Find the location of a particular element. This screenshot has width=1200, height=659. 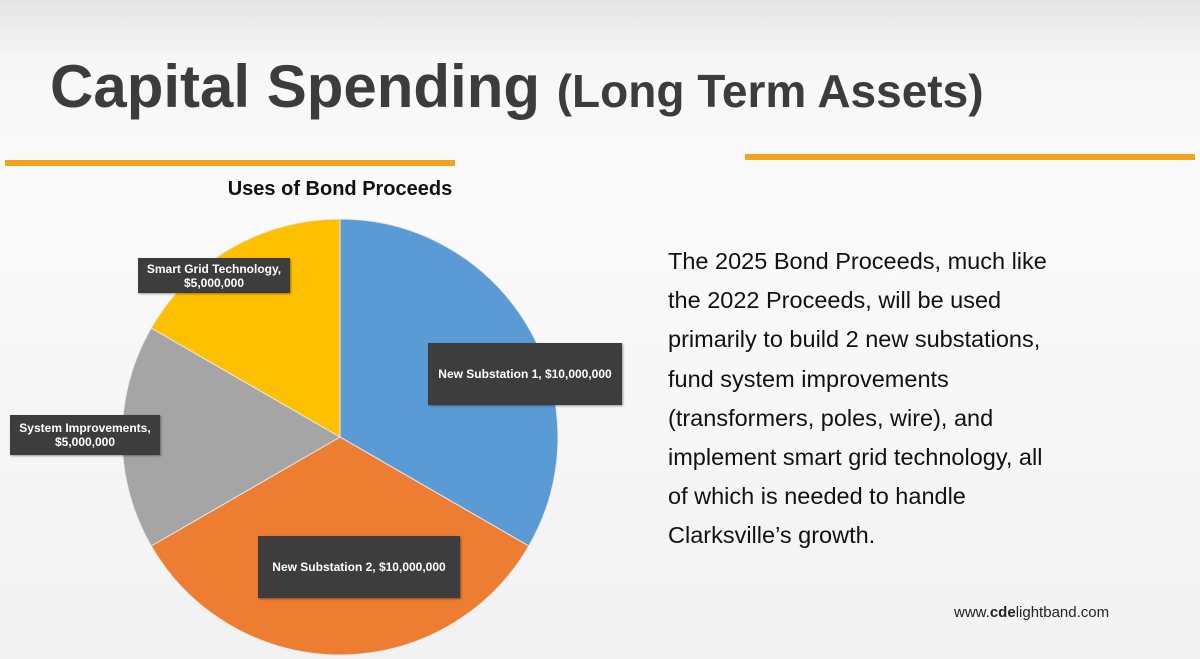

chart-title: Uses of Bond Proceeds is located at coordinates (340, 189).